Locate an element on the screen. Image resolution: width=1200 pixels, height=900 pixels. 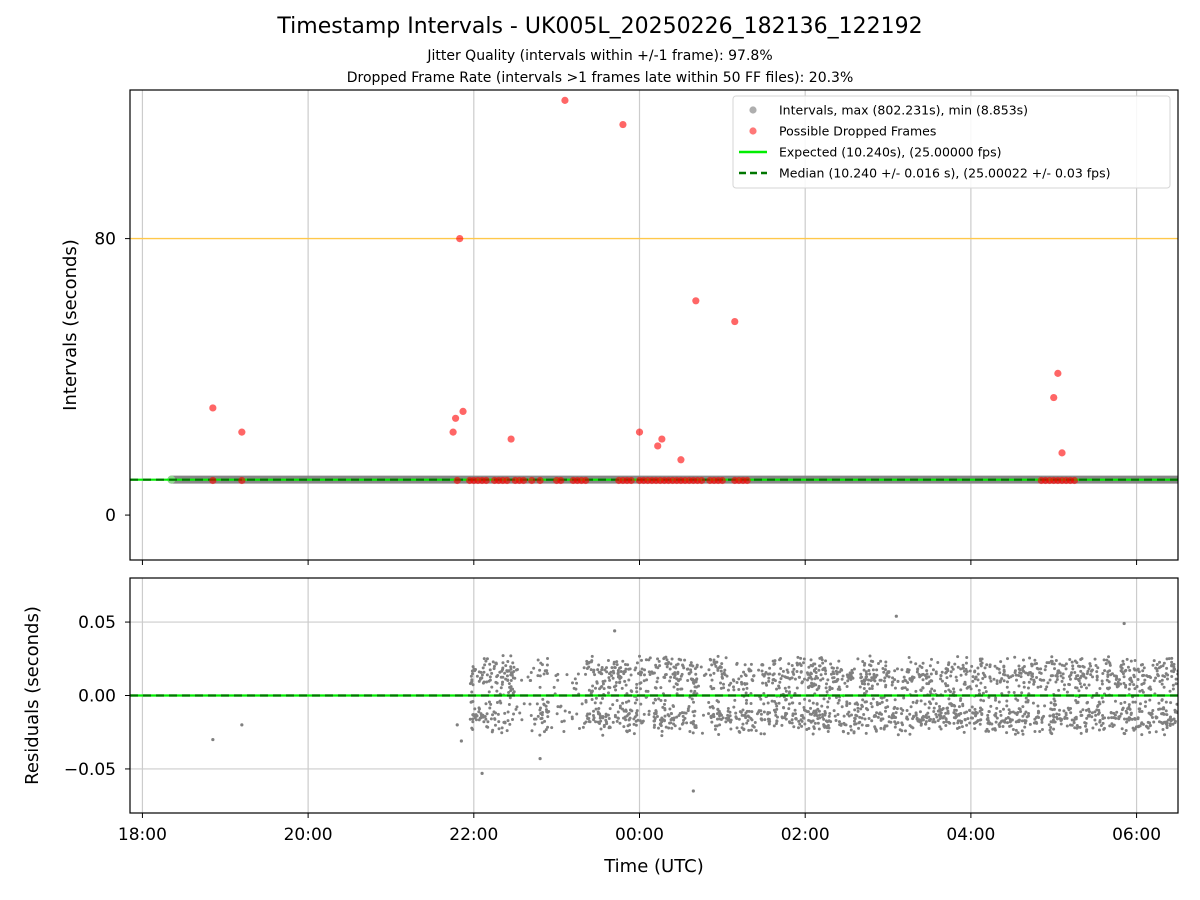
bottom-y-tick-label: 0.00 is located at coordinates (97, 697).